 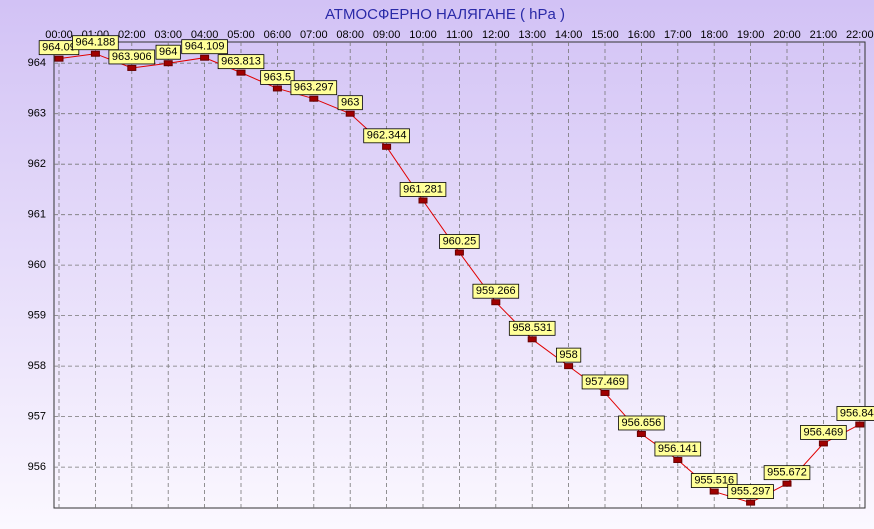 I want to click on x-tick-label: 21:00, so click(x=824, y=35).